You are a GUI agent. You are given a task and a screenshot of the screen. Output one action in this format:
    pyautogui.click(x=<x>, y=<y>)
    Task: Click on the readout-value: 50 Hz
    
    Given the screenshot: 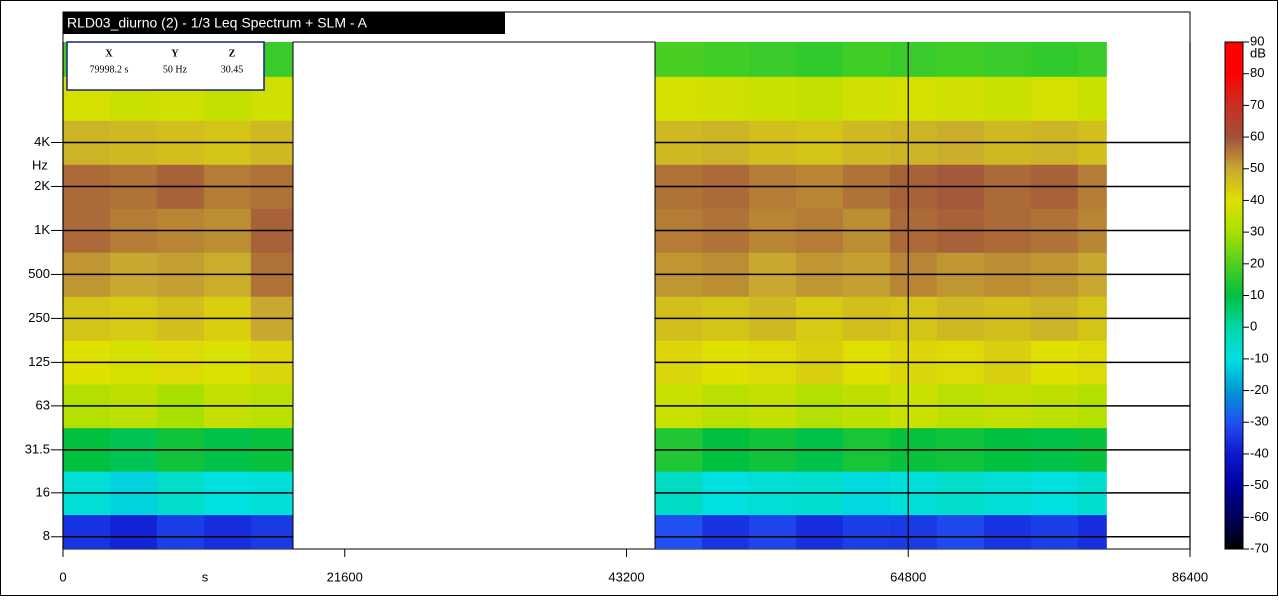 What is the action you would take?
    pyautogui.click(x=175, y=69)
    